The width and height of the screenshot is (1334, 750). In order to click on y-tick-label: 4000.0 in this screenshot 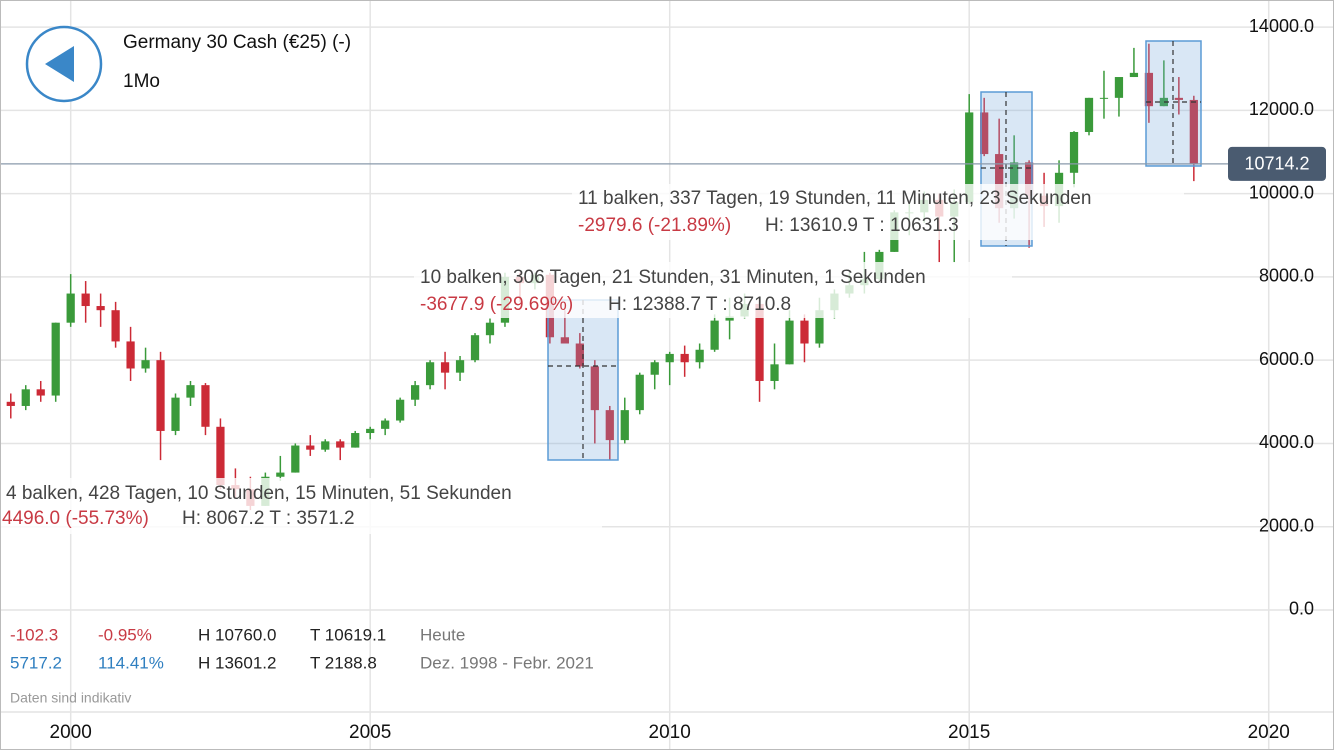, I will do `click(1286, 442)`.